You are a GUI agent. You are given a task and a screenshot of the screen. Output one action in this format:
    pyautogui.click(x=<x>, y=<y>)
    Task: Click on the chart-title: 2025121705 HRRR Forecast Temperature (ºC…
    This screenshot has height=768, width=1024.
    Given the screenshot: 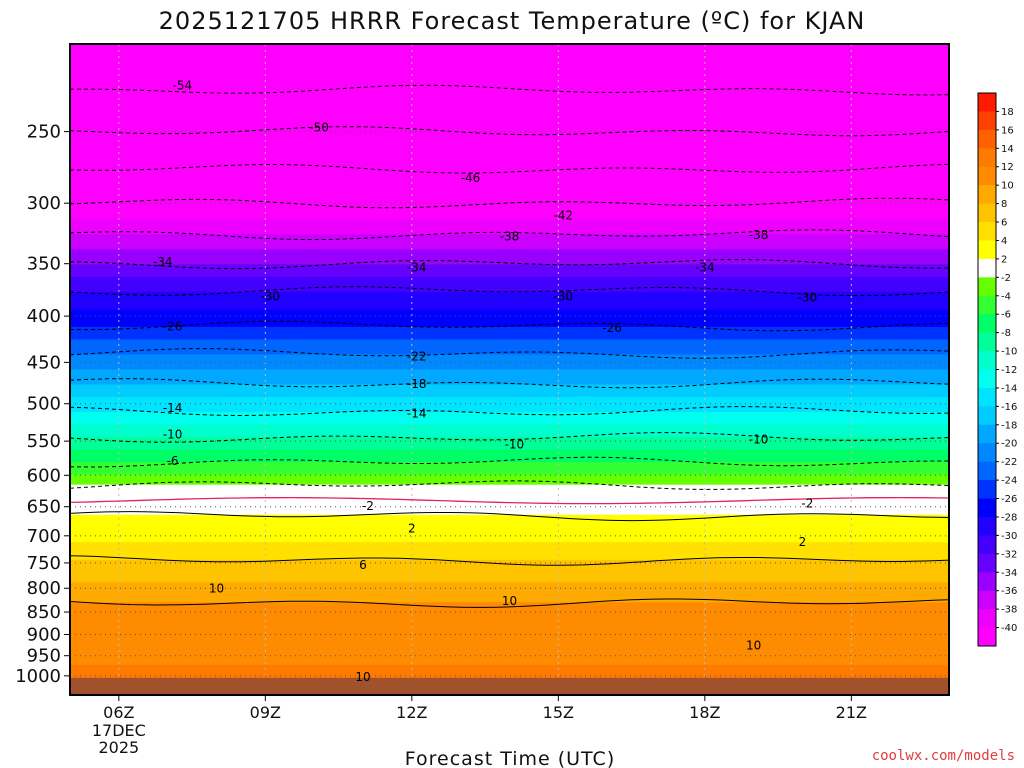 What is the action you would take?
    pyautogui.click(x=512, y=21)
    